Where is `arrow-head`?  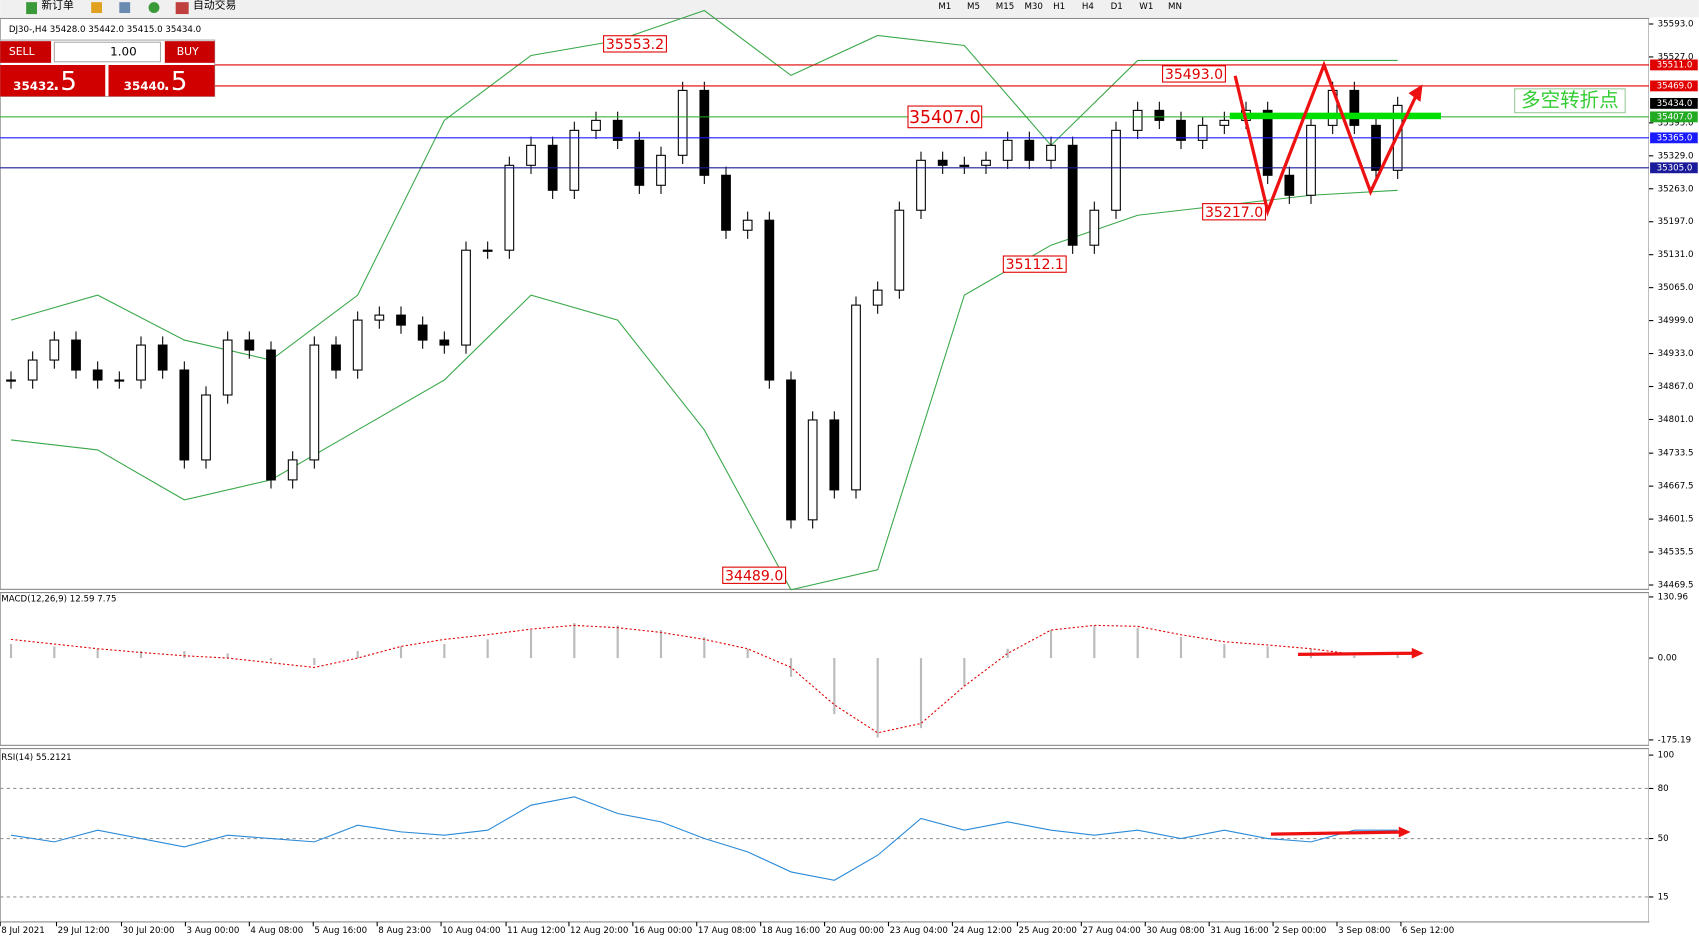 arrow-head is located at coordinates (1404, 832).